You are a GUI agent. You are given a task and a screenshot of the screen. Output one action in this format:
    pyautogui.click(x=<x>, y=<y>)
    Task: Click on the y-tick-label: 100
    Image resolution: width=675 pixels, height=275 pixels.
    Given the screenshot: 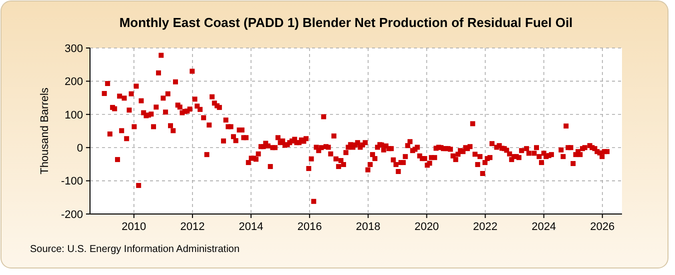 What is the action you would take?
    pyautogui.click(x=73, y=115)
    